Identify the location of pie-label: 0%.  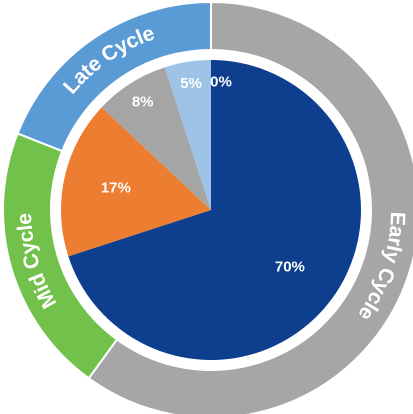
(221, 81).